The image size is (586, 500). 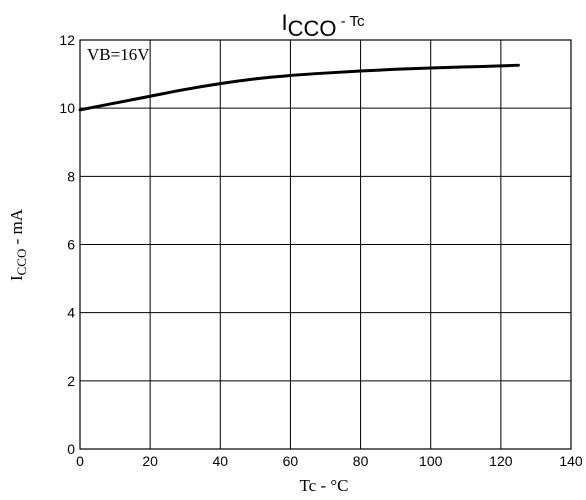 I want to click on chart-title-subscript: CCO, so click(x=312, y=28).